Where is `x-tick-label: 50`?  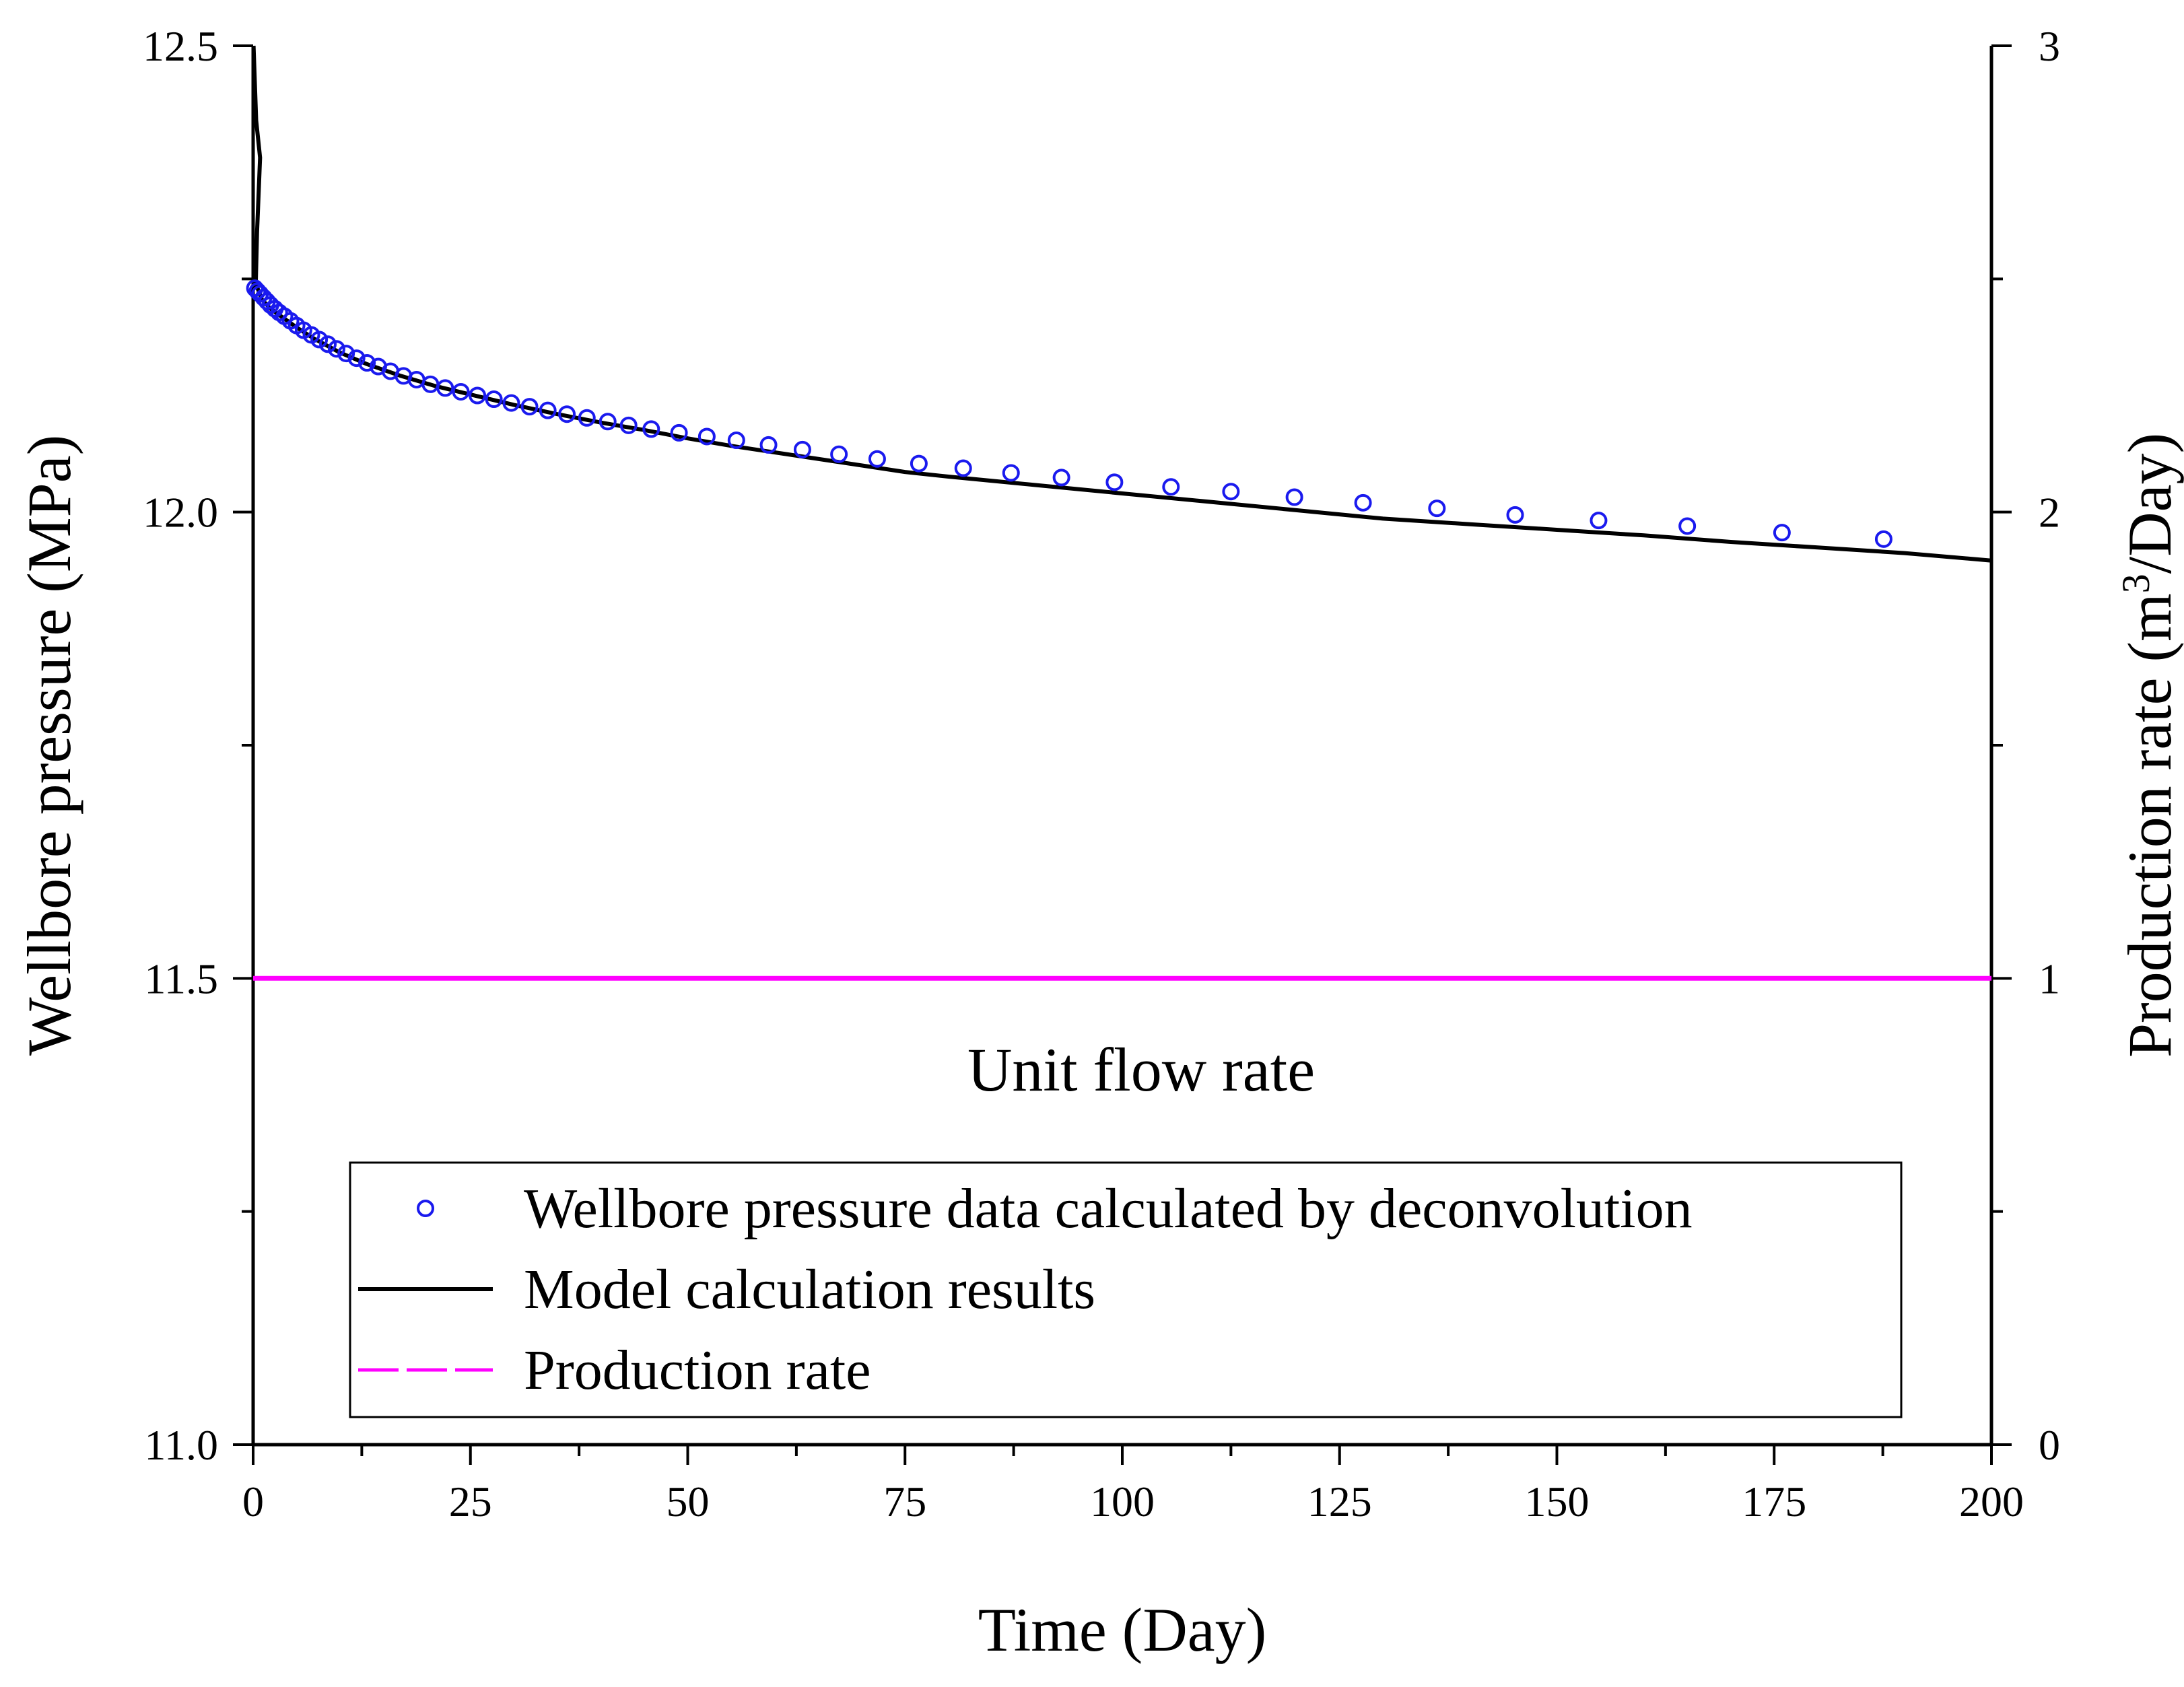 x-tick-label: 50 is located at coordinates (688, 1501).